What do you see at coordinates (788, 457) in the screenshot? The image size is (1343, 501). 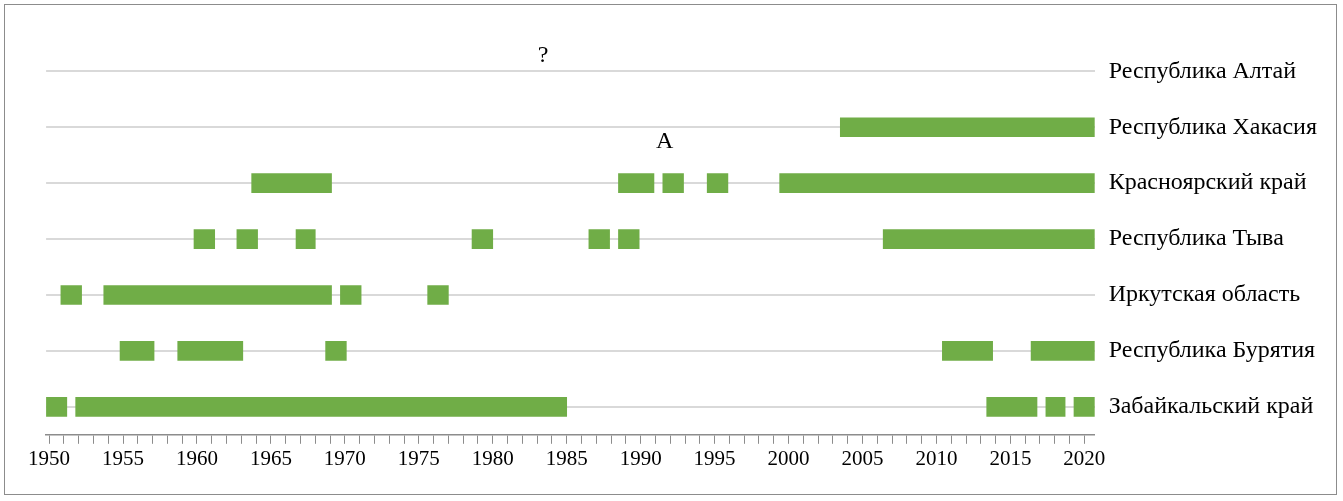 I see `x-tick-label: 2000` at bounding box center [788, 457].